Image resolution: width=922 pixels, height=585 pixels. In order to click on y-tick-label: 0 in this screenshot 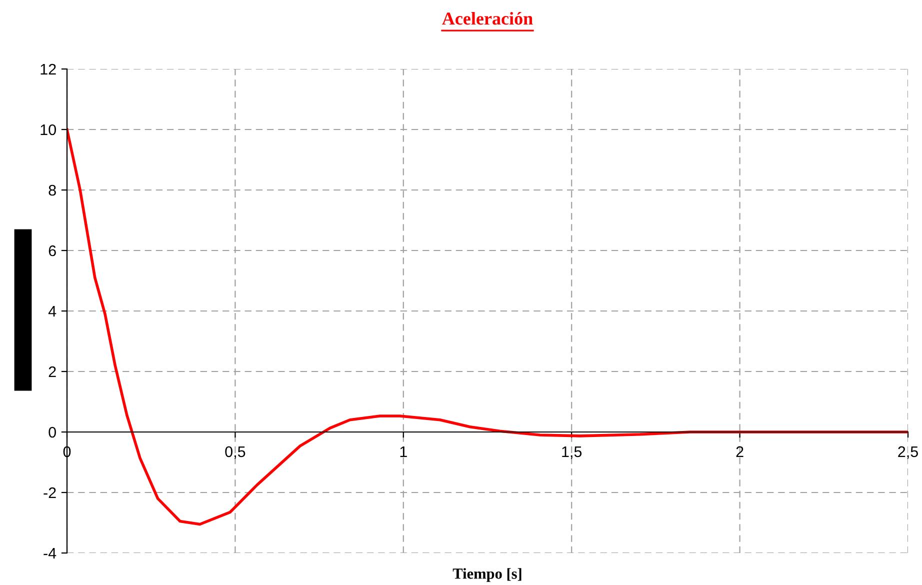, I will do `click(52, 432)`.